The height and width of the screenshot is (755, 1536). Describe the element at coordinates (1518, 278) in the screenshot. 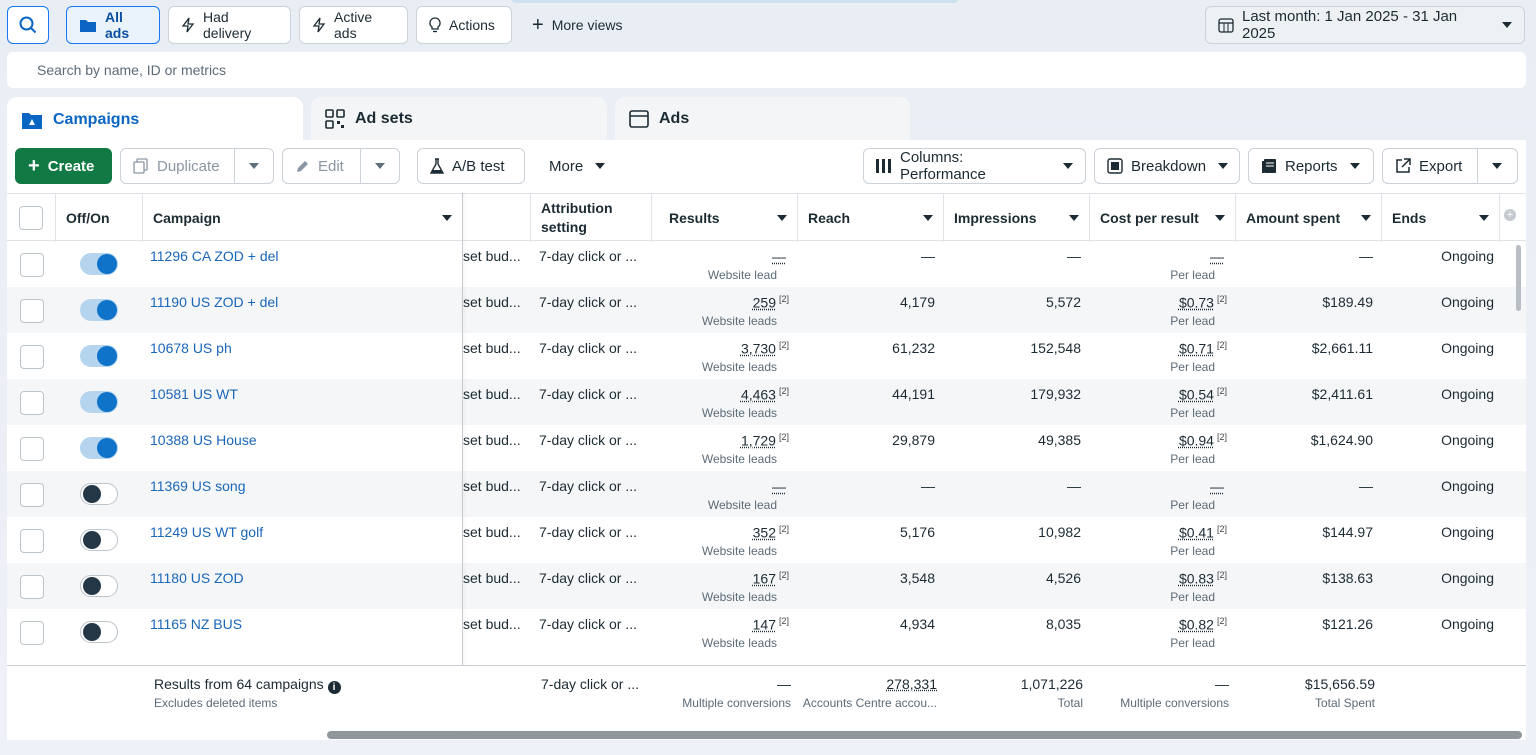

I see `vertical-scrollbar` at that location.